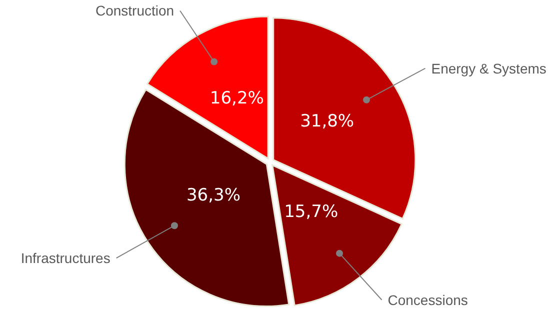 This screenshot has width=552, height=327. I want to click on slice-label: Concessions, so click(428, 300).